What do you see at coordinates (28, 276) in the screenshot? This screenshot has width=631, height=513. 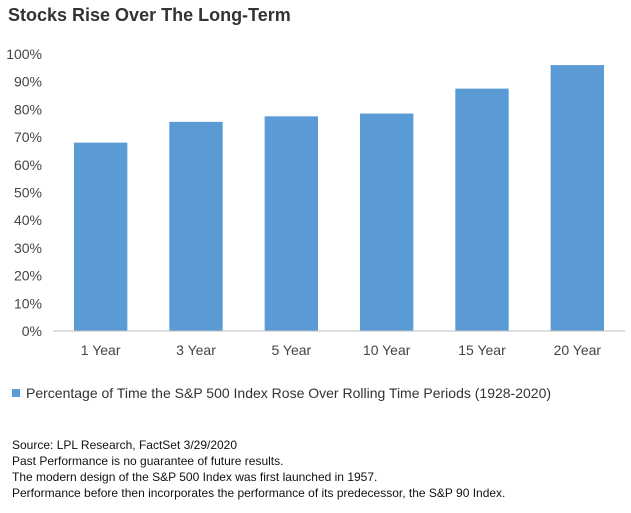 I see `y-tick-label: 20%` at bounding box center [28, 276].